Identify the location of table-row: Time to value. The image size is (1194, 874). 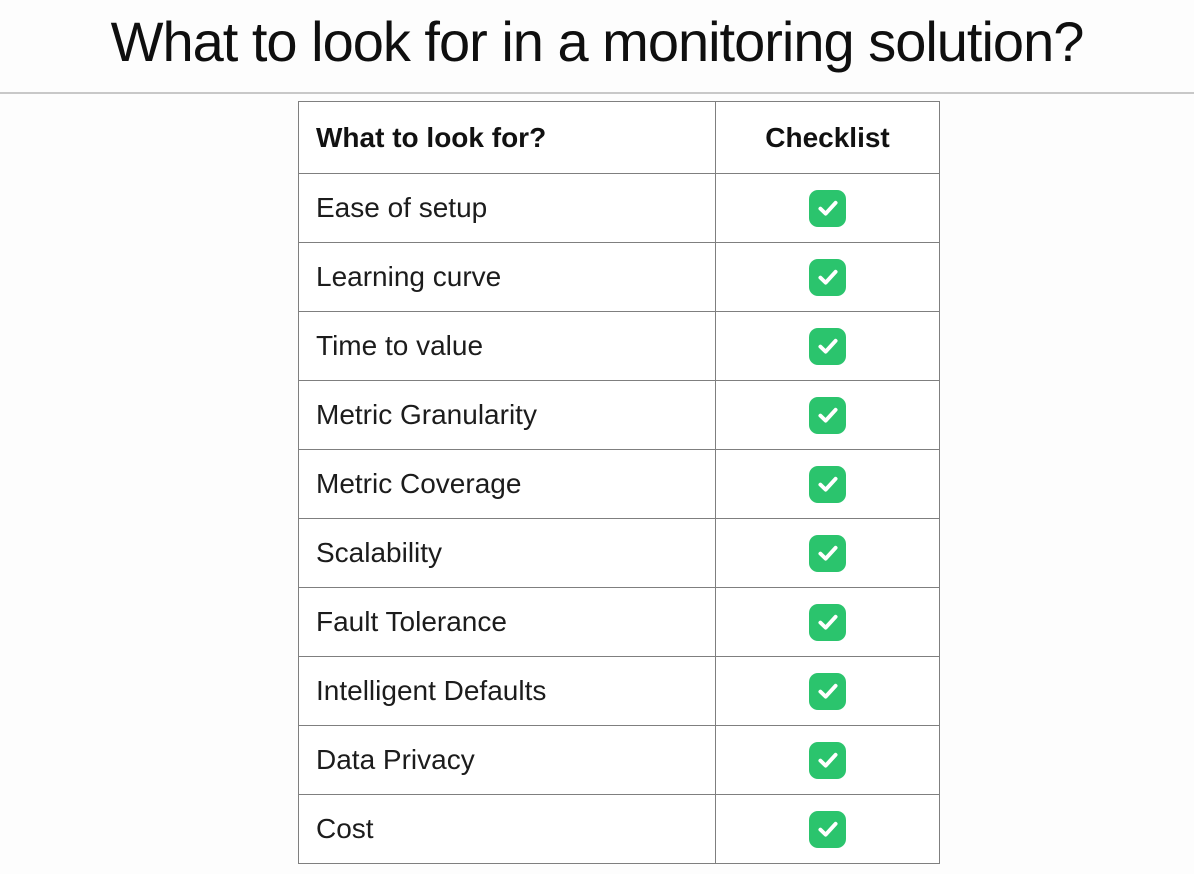
(619, 346).